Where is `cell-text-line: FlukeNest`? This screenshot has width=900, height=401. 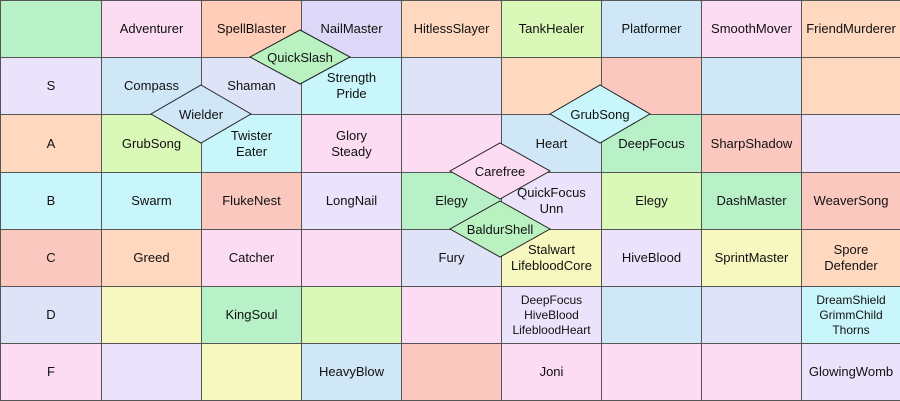 cell-text-line: FlukeNest is located at coordinates (251, 200).